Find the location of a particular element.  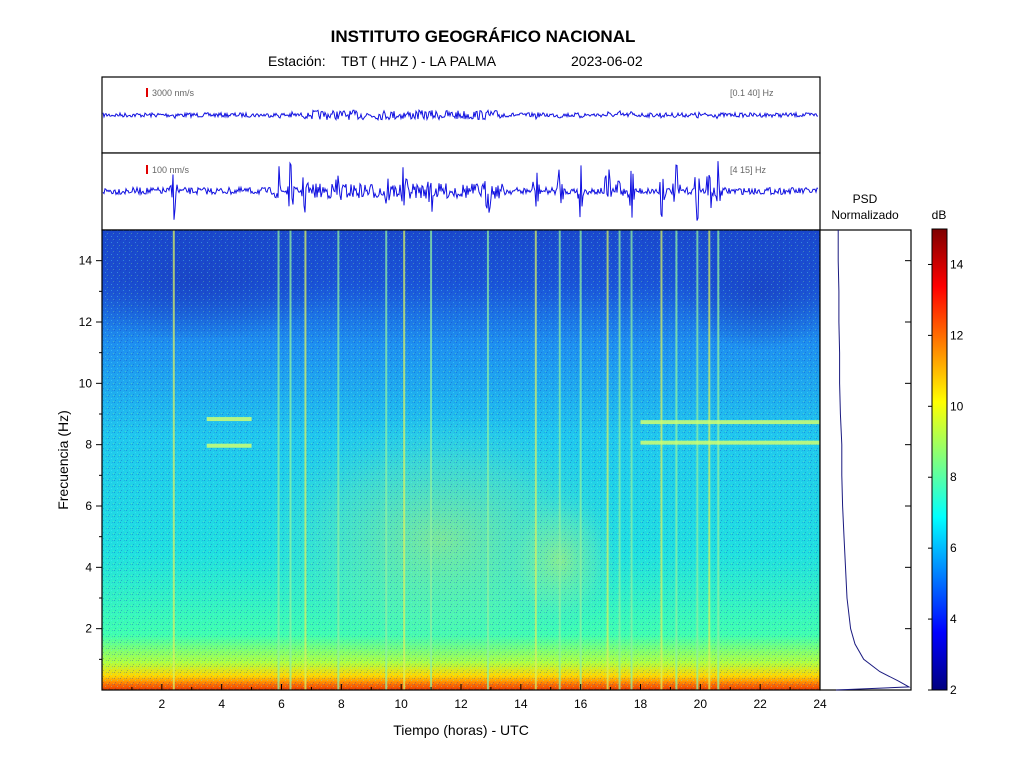

x-tick-label: 6 is located at coordinates (281, 704).